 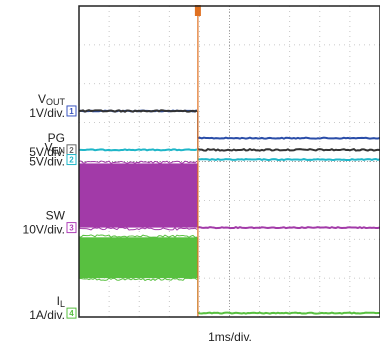 What do you see at coordinates (230, 337) in the screenshot?
I see `x-axis-label: 1ms/div.` at bounding box center [230, 337].